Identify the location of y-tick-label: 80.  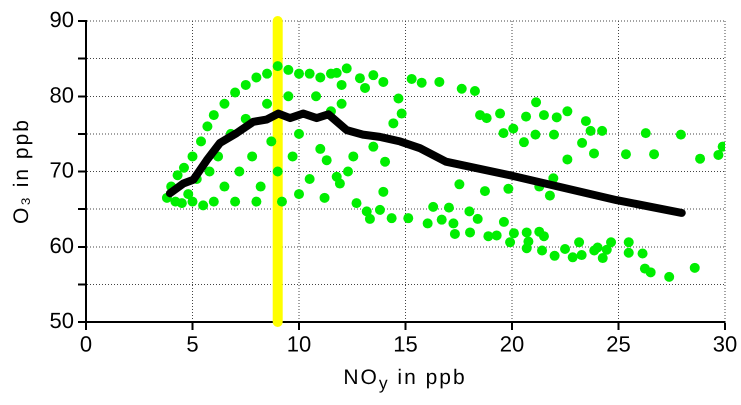
(62, 95).